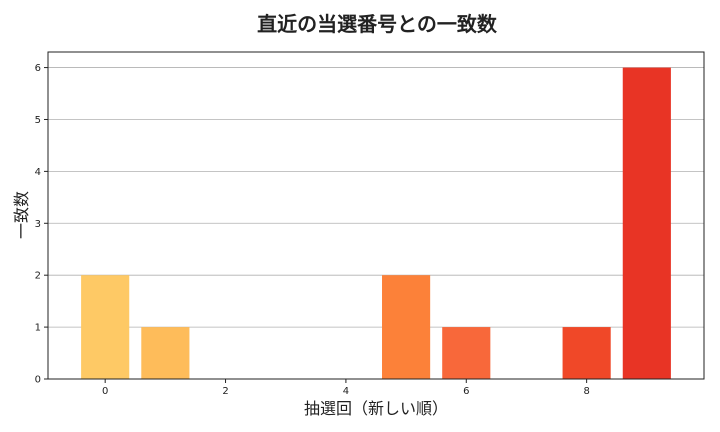 The image size is (720, 432). Describe the element at coordinates (38, 120) in the screenshot. I see `y-tick-label: 5` at that location.